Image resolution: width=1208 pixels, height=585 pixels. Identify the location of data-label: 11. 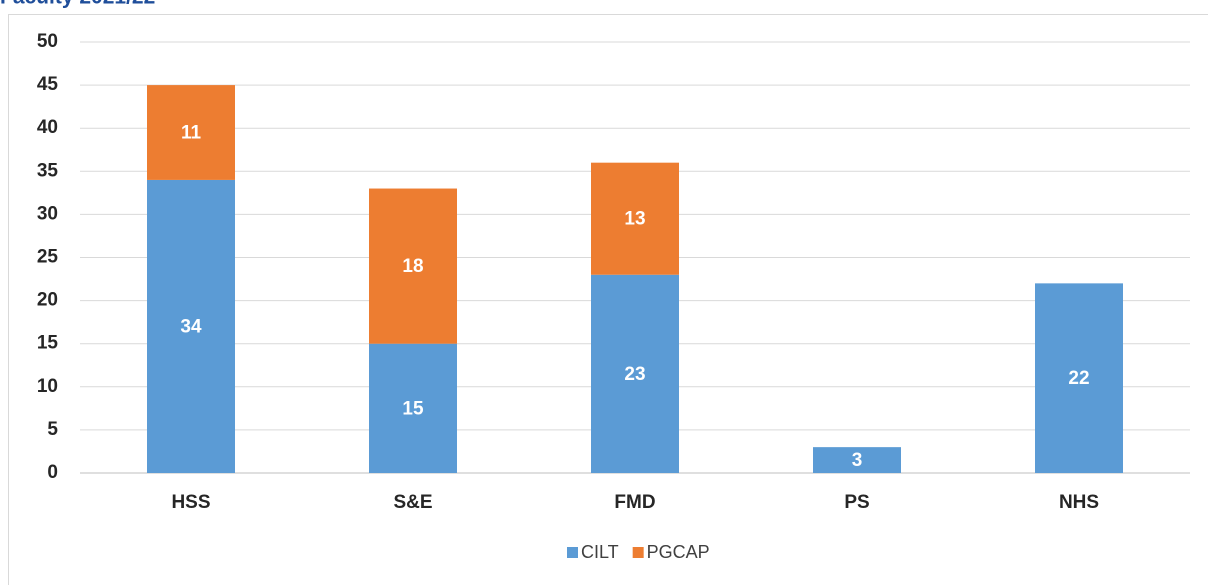
(191, 133).